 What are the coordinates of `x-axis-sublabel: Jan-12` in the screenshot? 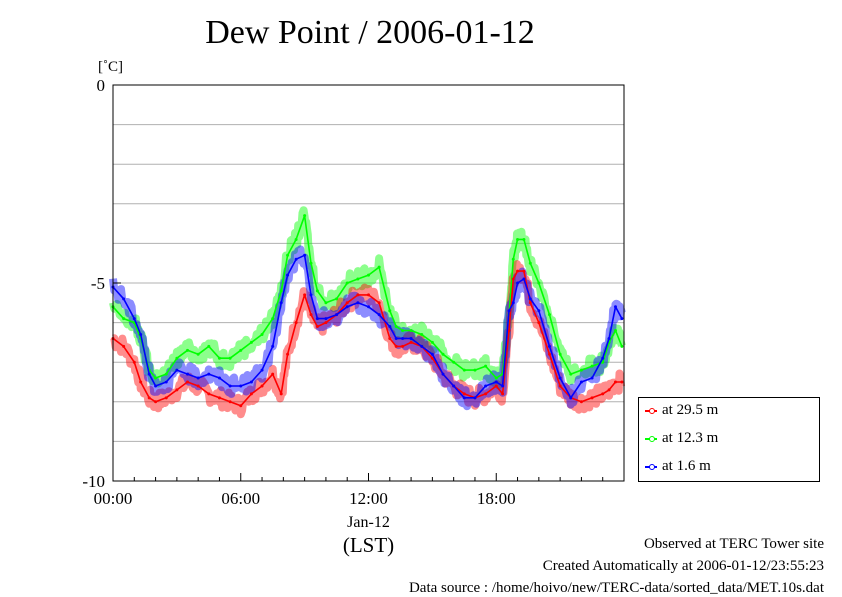 It's located at (368, 522).